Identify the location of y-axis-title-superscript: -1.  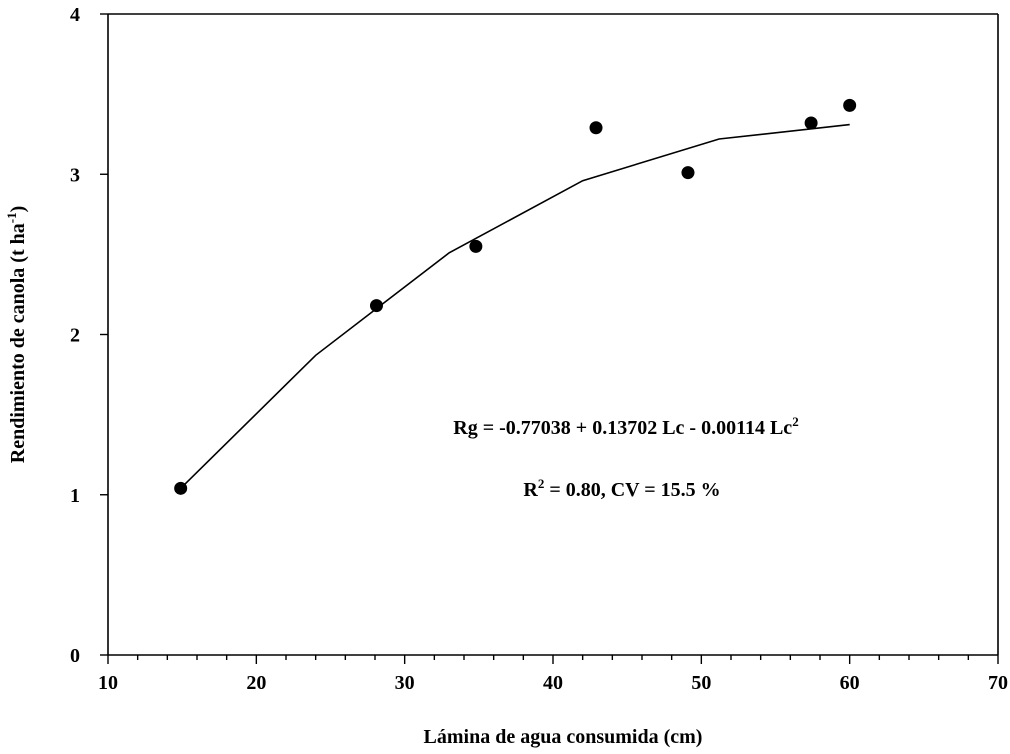
(11, 217).